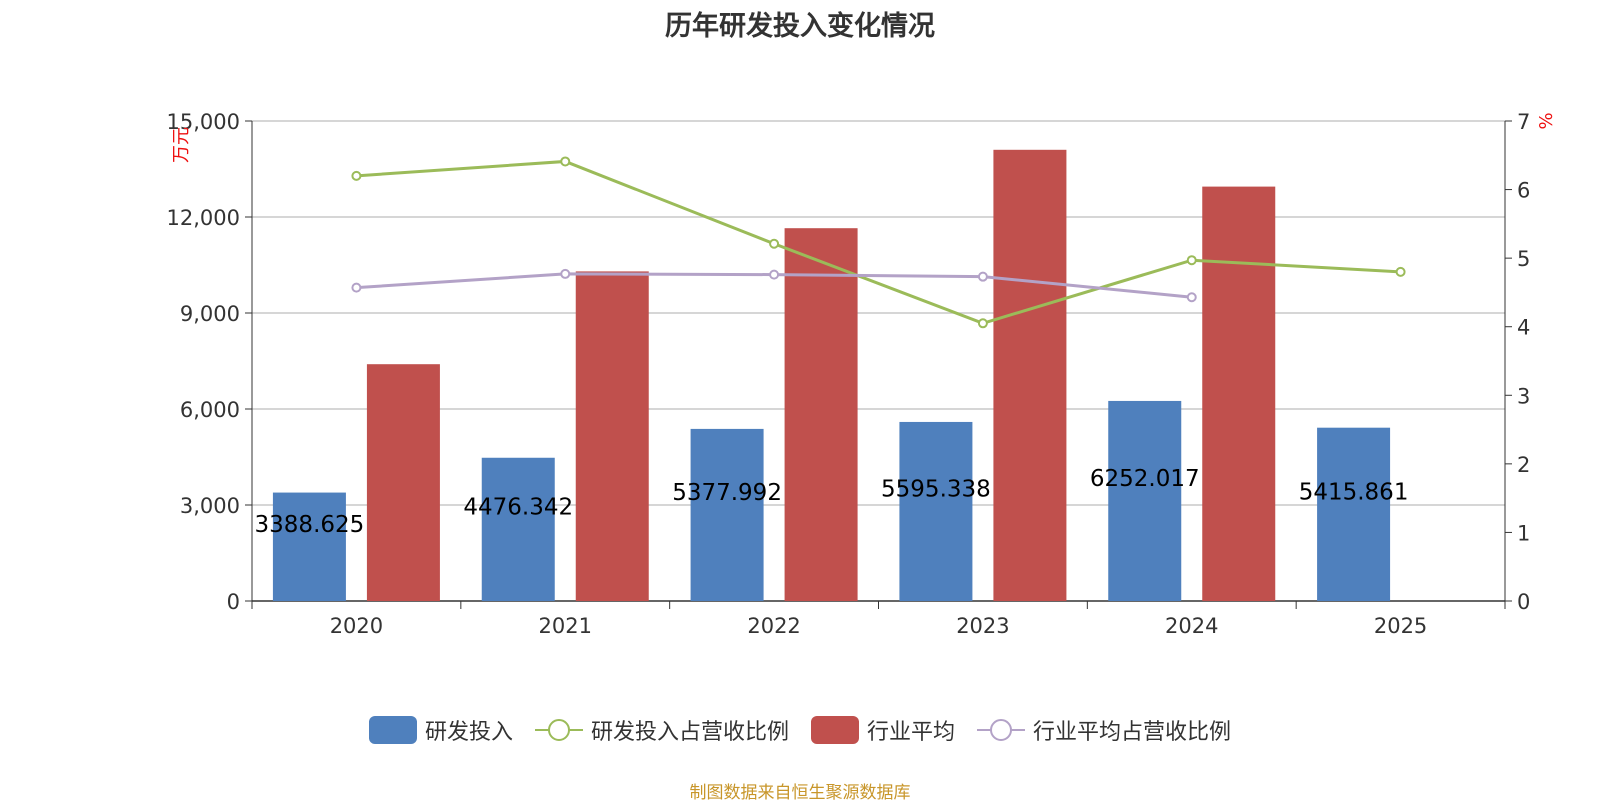 The image size is (1600, 803). What do you see at coordinates (210, 410) in the screenshot?
I see `y-left-tick-label: 6,000` at bounding box center [210, 410].